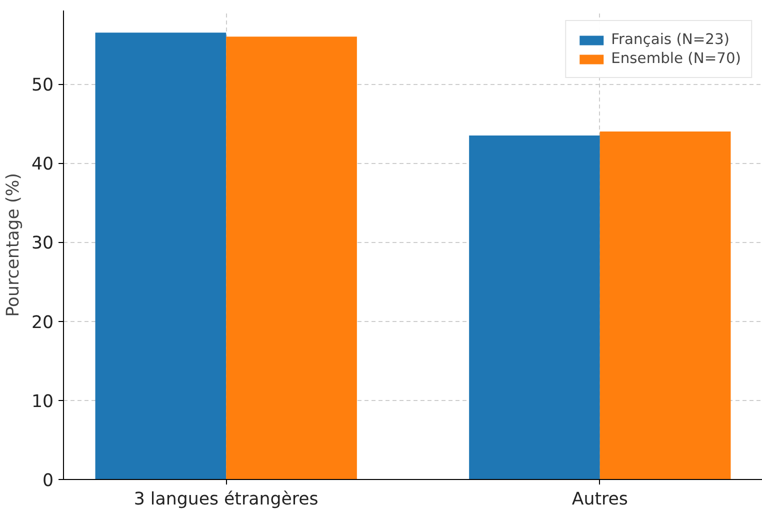 This screenshot has width=762, height=512. I want to click on y-tick-label: 50, so click(42, 86).